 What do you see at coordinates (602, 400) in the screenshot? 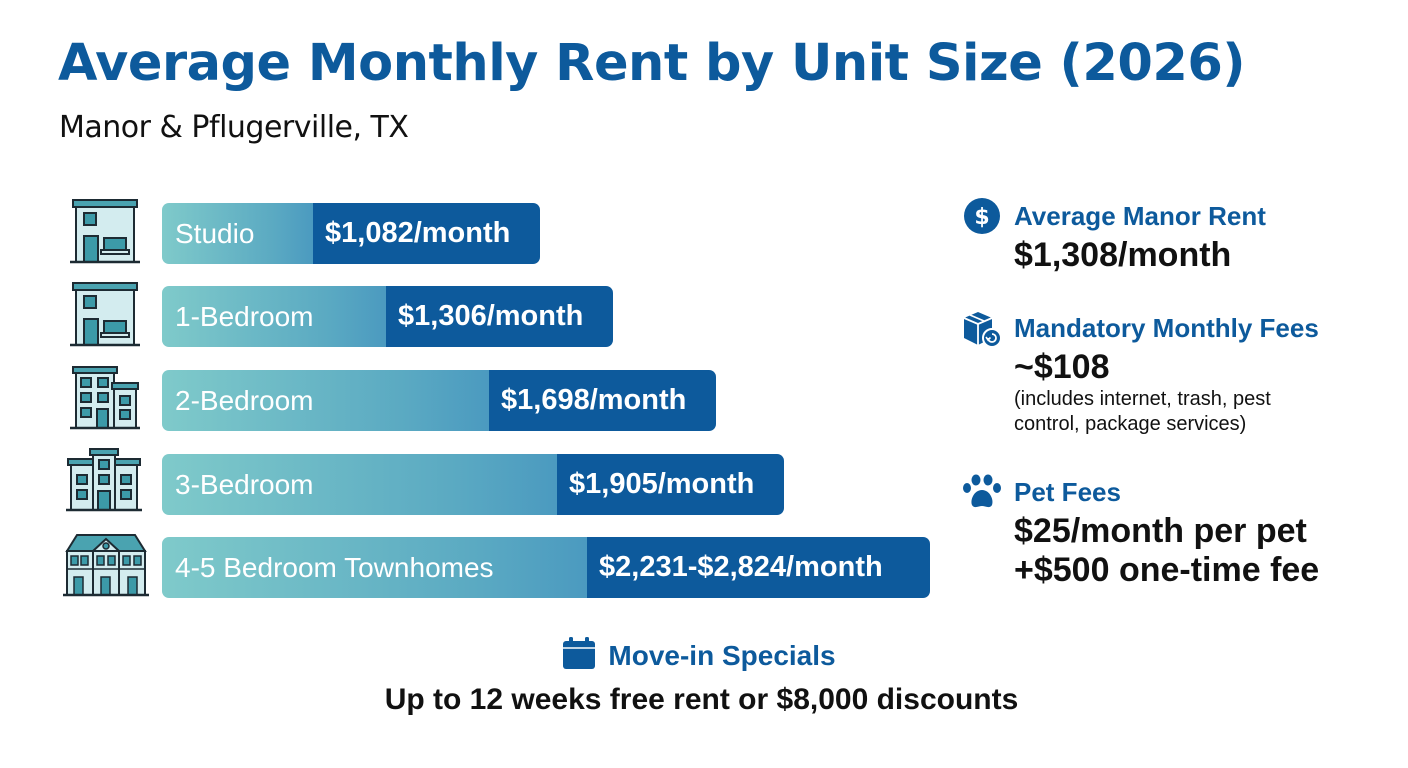
I see `bar-value-label: $1,698/month` at bounding box center [602, 400].